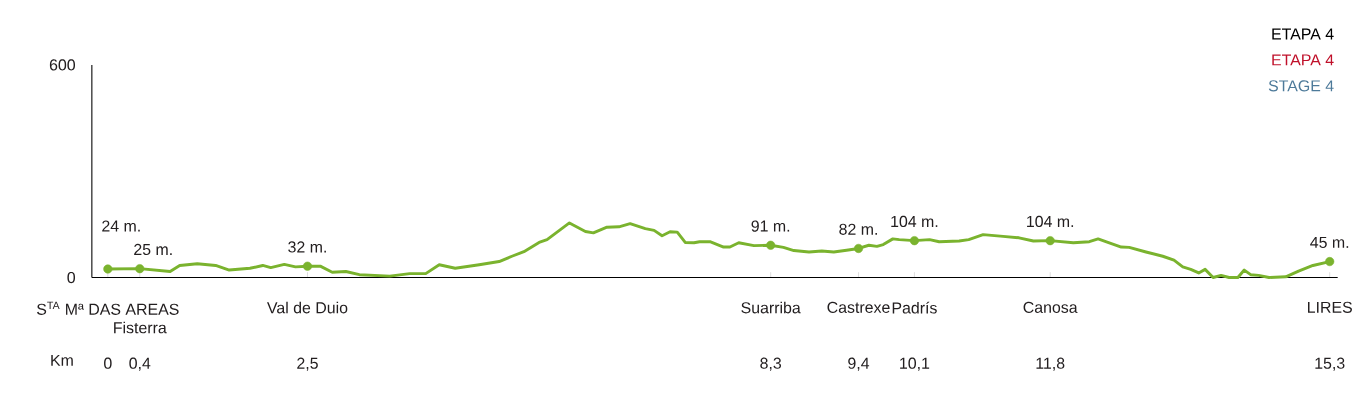 The width and height of the screenshot is (1358, 408). Describe the element at coordinates (858, 229) in the screenshot. I see `data-label: 82 m.` at that location.